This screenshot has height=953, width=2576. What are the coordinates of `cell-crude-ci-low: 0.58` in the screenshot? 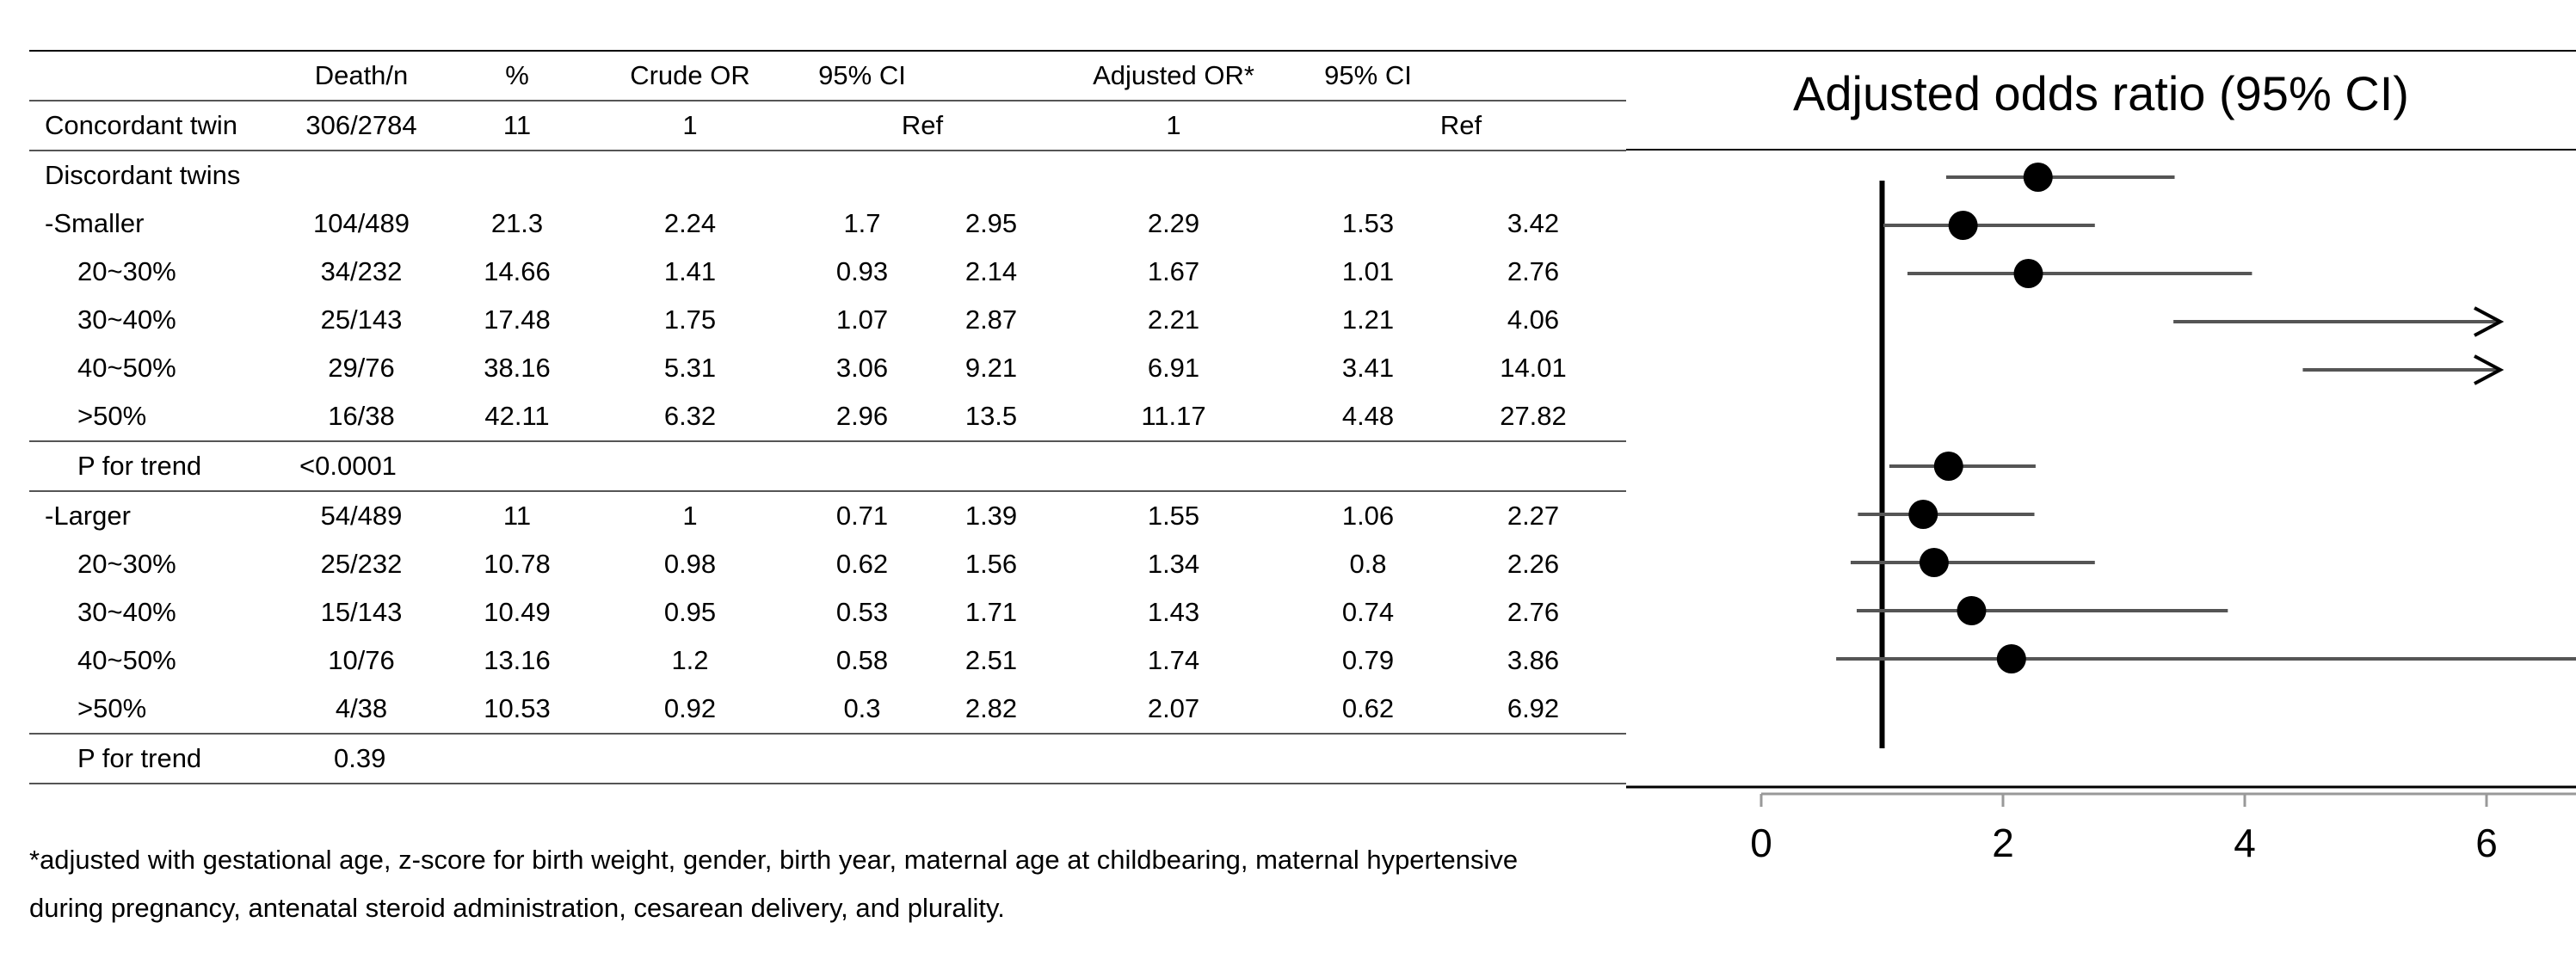 It's located at (862, 660).